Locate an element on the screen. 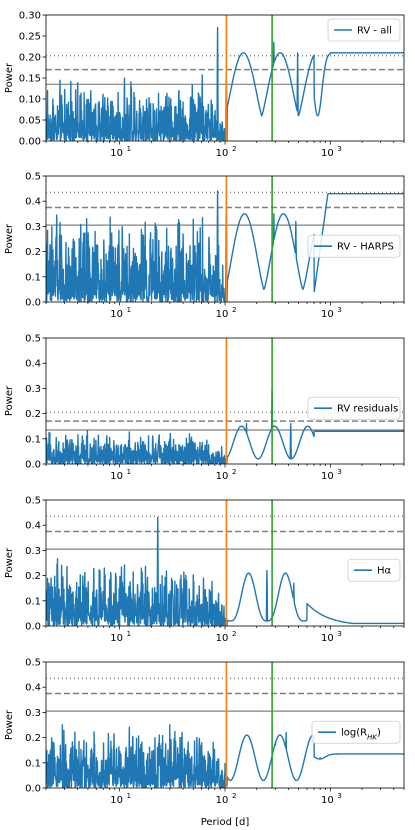 This screenshot has width=415, height=830. x-axis-label: Period [d] is located at coordinates (225, 822).